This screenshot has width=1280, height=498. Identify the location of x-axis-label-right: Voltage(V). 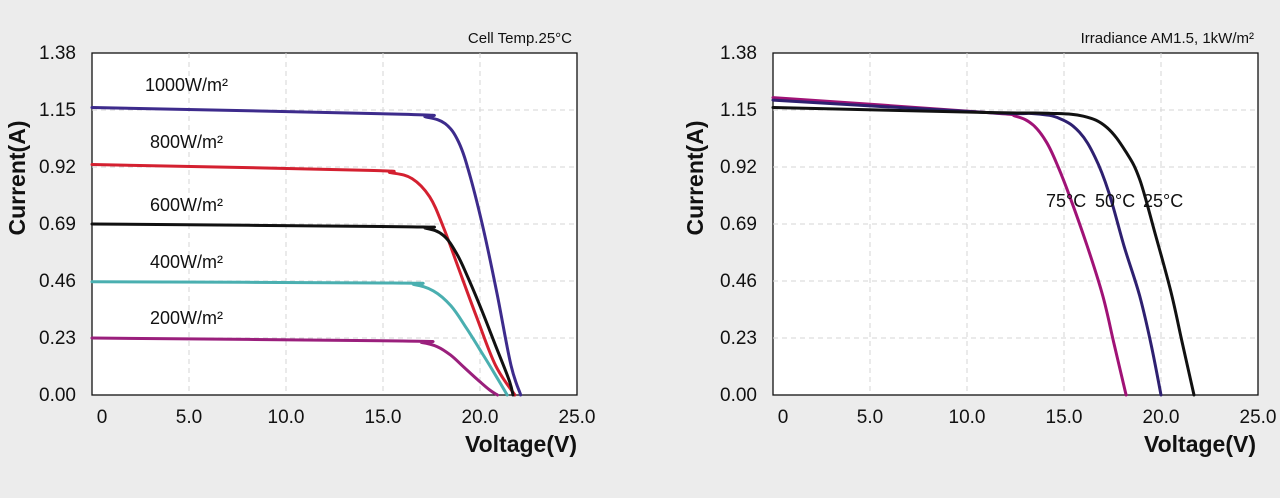
(1200, 444).